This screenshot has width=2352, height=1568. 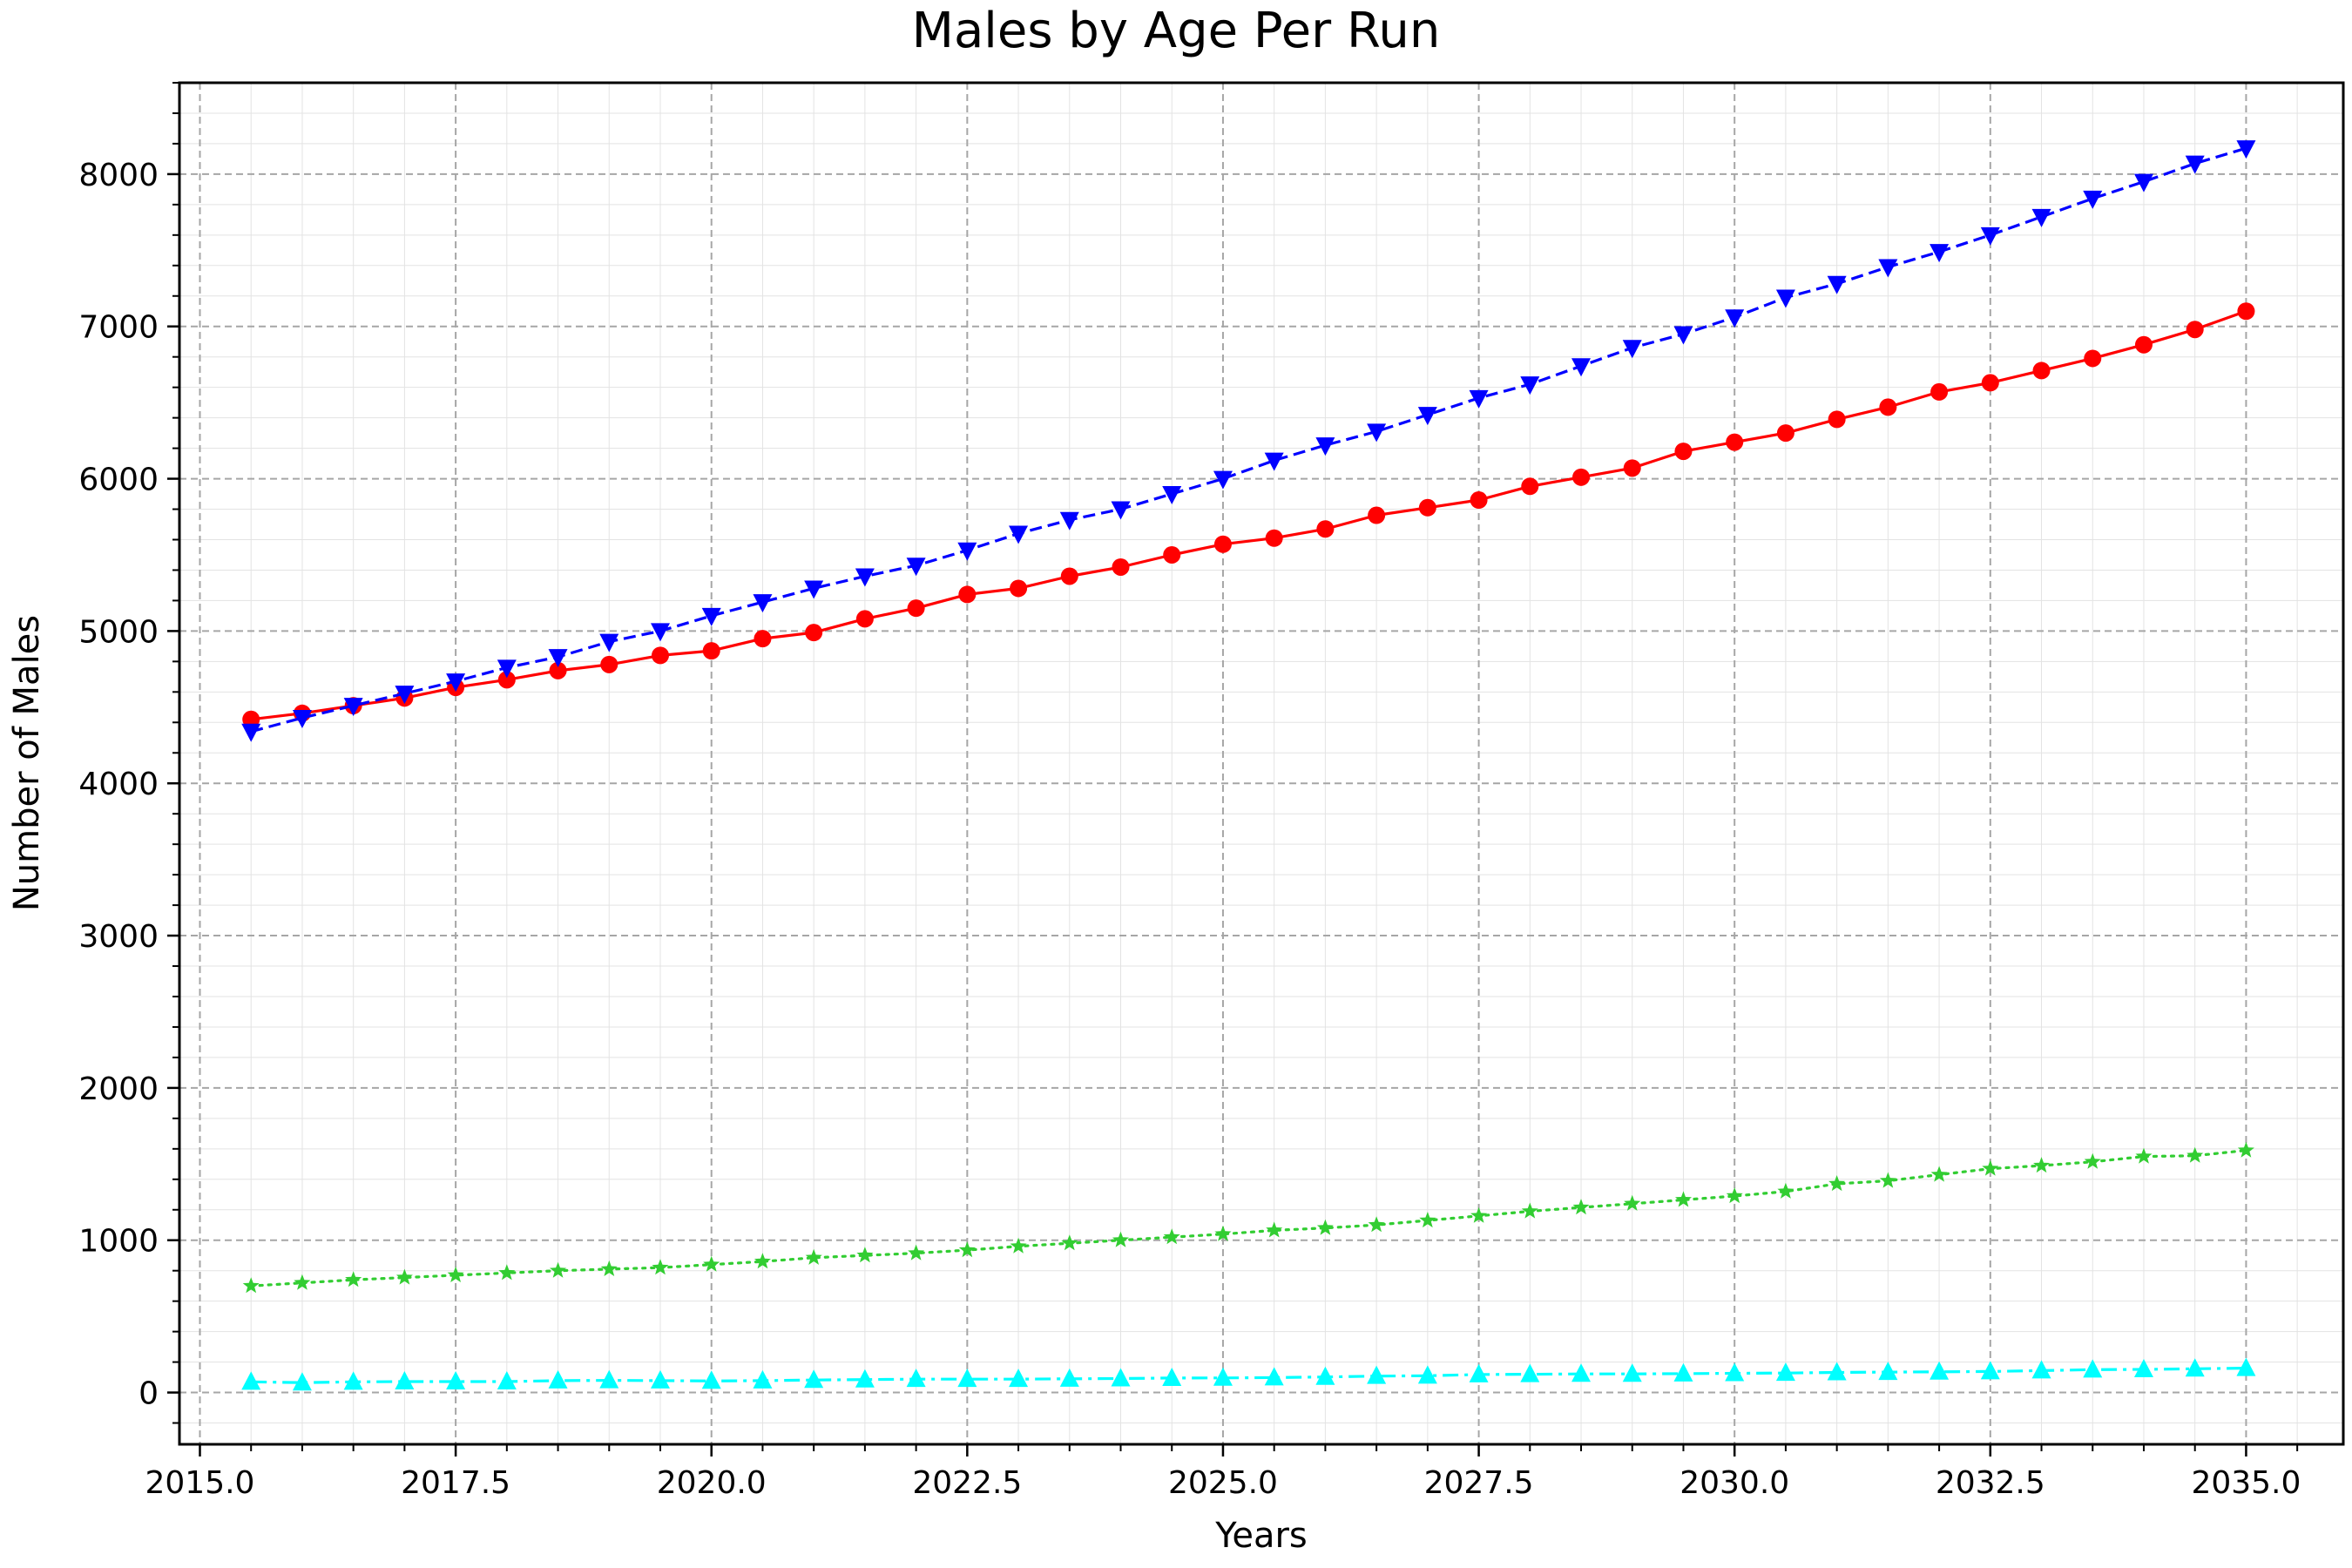 I want to click on y-tick-label: 5000, so click(x=119, y=632).